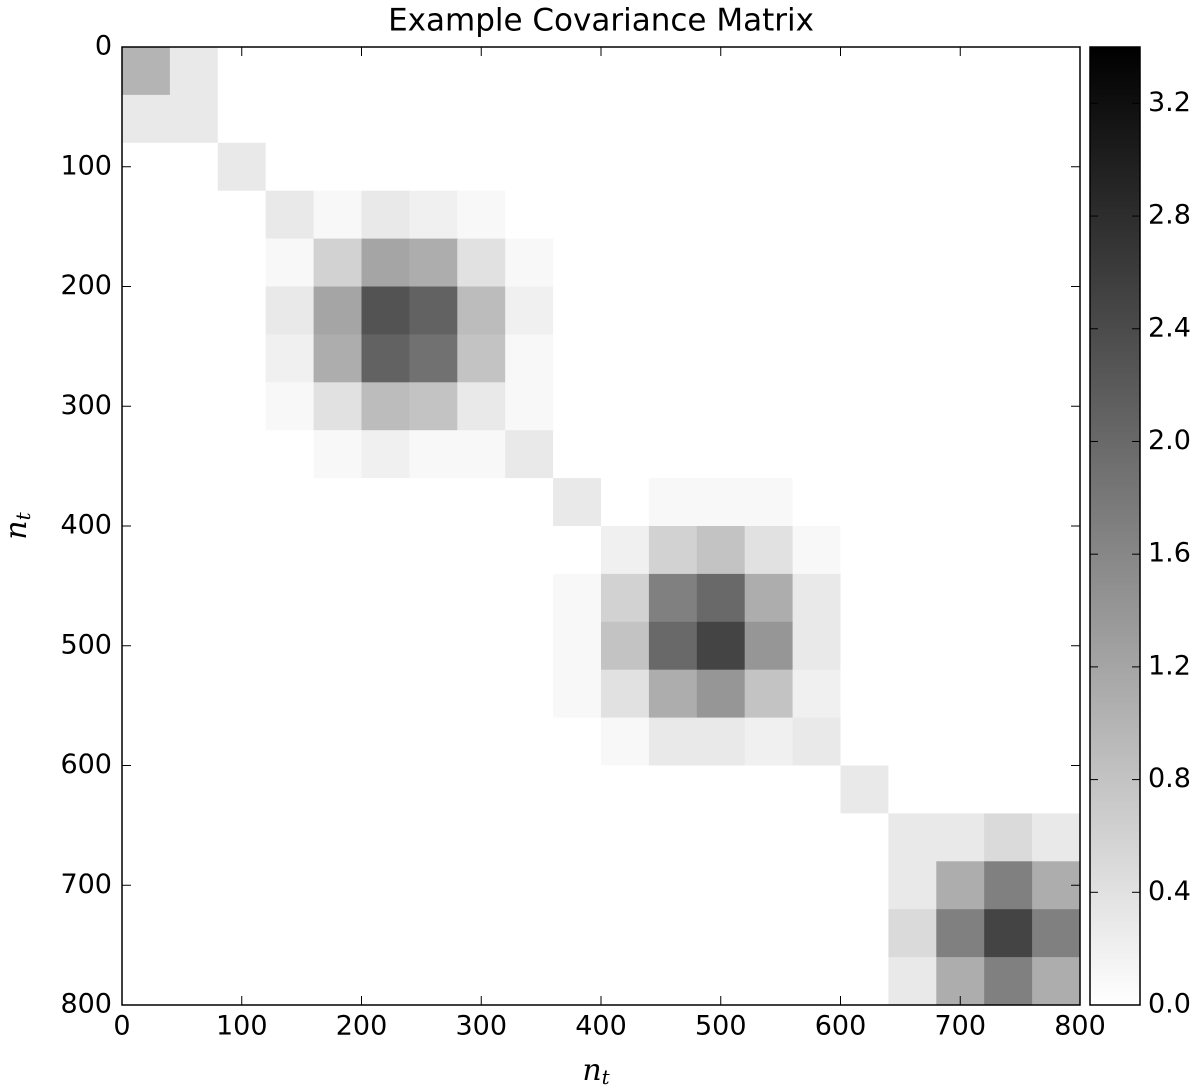  What do you see at coordinates (721, 1026) in the screenshot?
I see `x-tick-label: 500` at bounding box center [721, 1026].